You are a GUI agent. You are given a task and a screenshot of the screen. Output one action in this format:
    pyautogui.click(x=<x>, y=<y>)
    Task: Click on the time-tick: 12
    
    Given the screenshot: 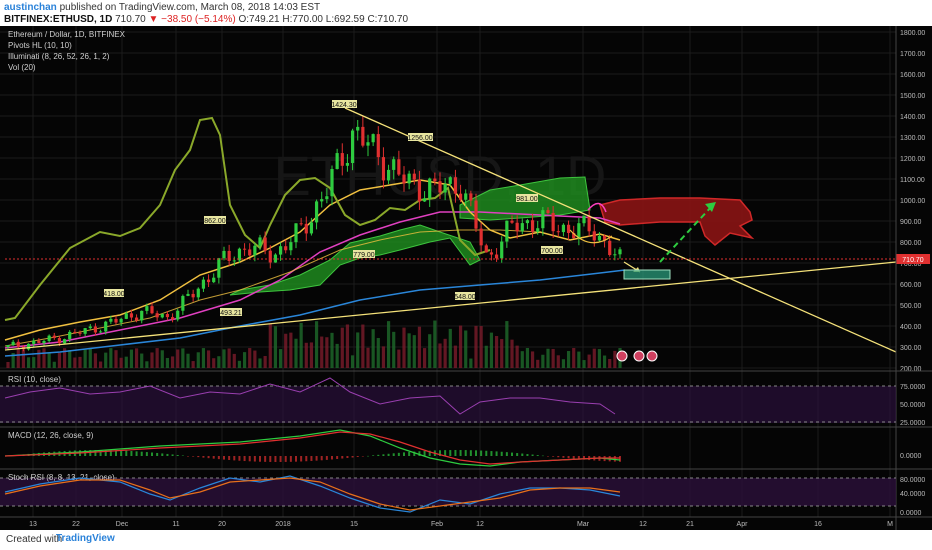 What is the action you would take?
    pyautogui.click(x=643, y=524)
    